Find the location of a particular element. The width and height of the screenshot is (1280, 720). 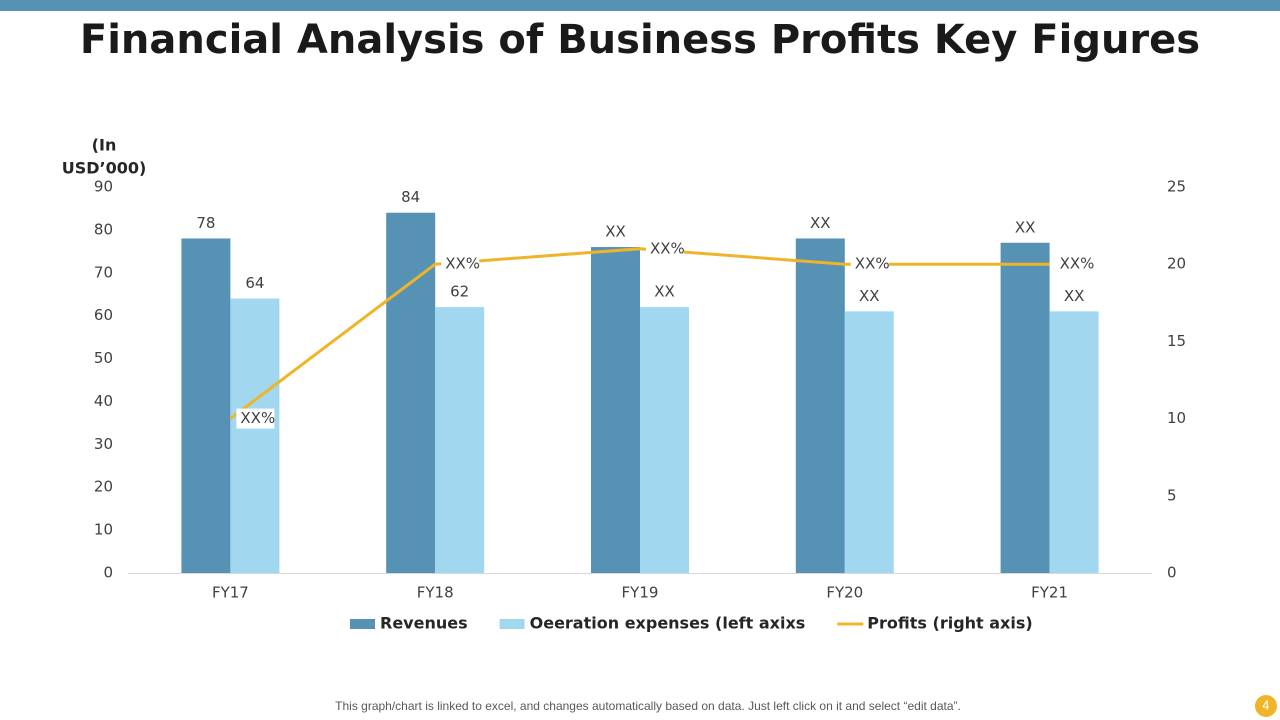

y-axis-label: USD’000) is located at coordinates (104, 168).